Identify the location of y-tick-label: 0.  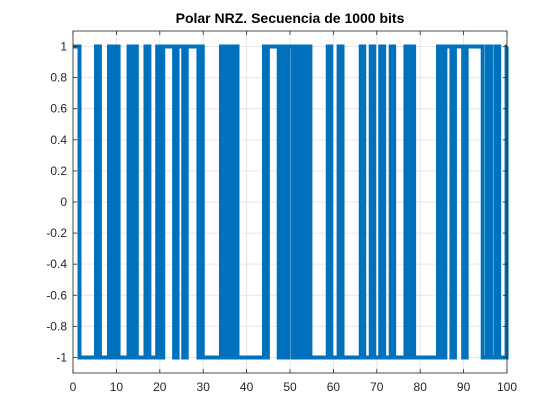
(63, 202).